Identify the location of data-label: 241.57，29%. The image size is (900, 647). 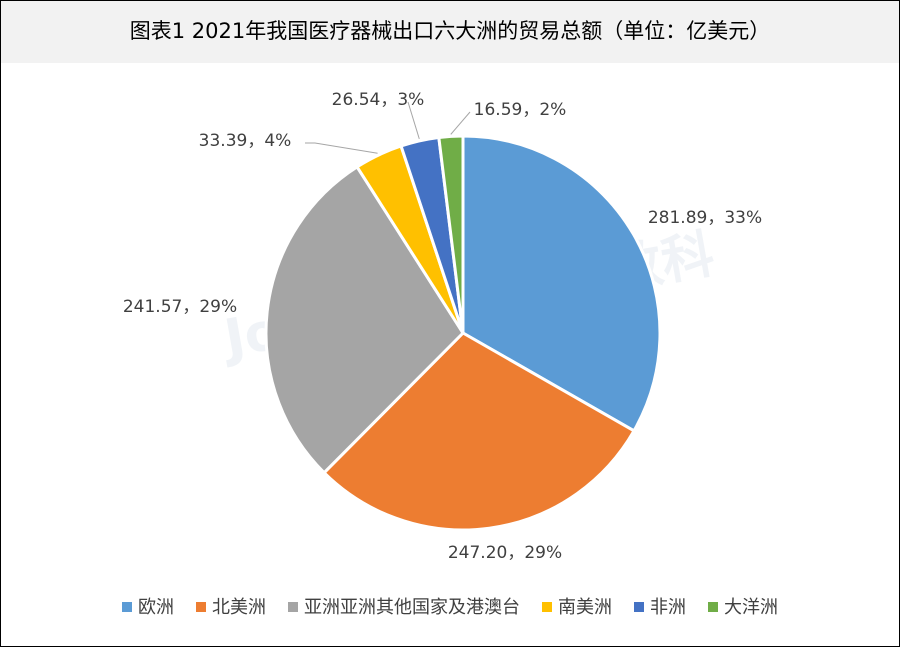
(180, 307).